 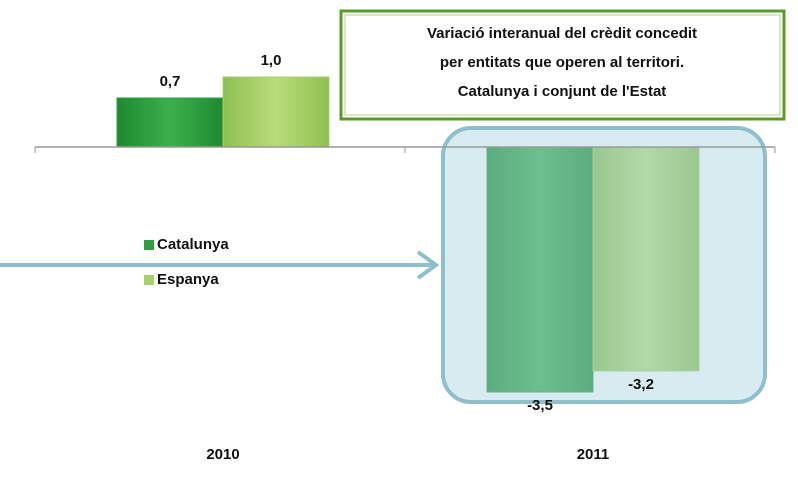 I want to click on x-tick-label: 2010, so click(x=222, y=454).